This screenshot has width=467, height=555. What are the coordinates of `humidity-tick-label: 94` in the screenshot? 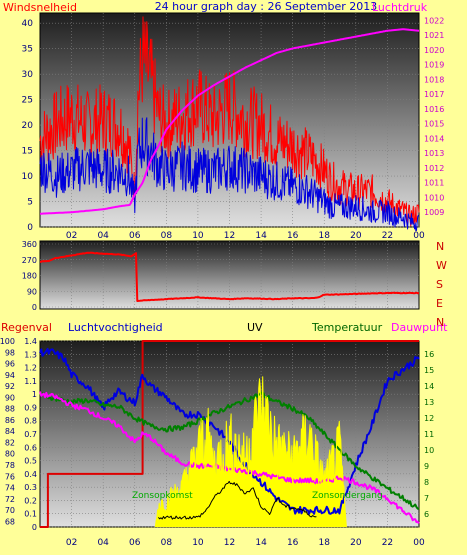 It's located at (10, 375).